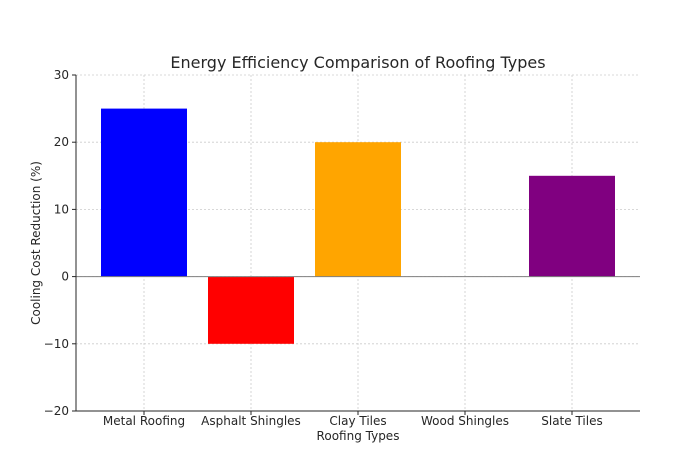  Describe the element at coordinates (65, 277) in the screenshot. I see `y-tick-label: 0` at that location.